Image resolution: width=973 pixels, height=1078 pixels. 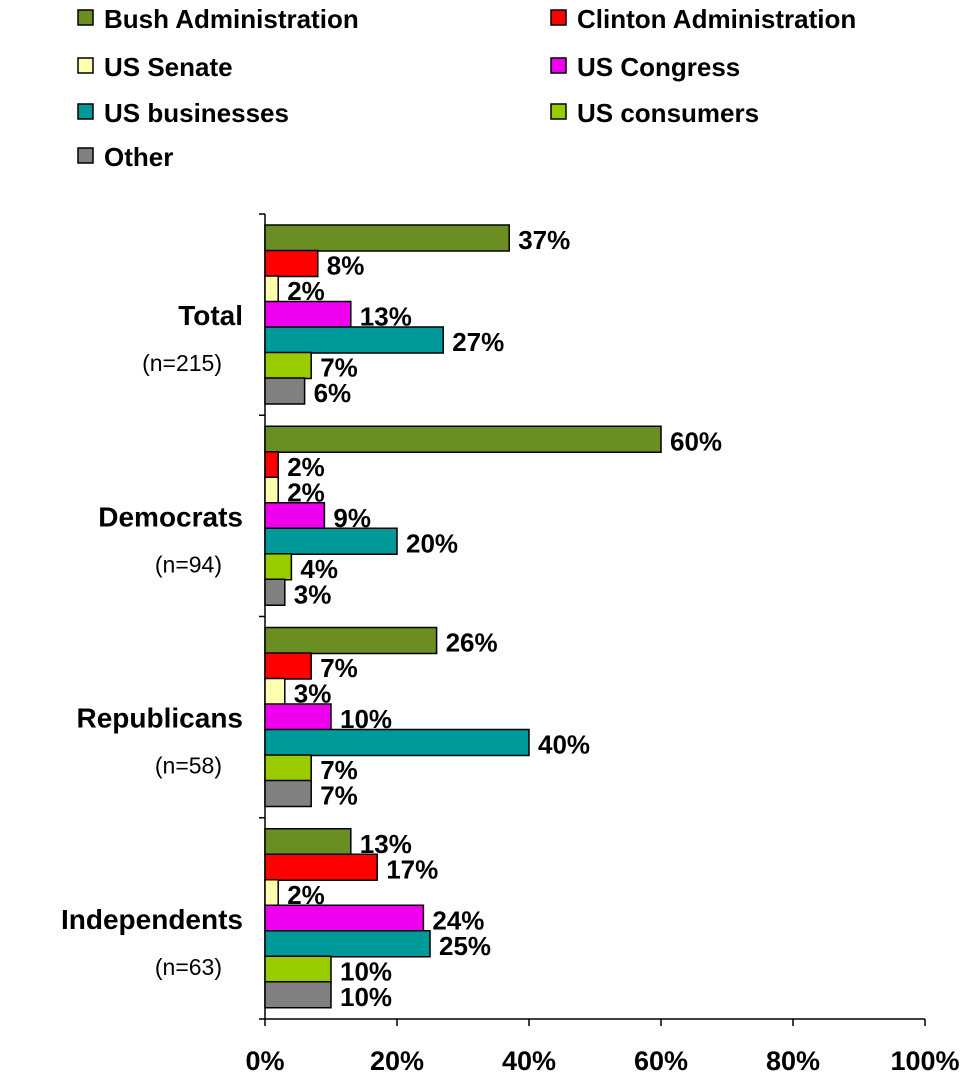 What do you see at coordinates (354, 340) in the screenshot?
I see `bar-total-us-businesses` at bounding box center [354, 340].